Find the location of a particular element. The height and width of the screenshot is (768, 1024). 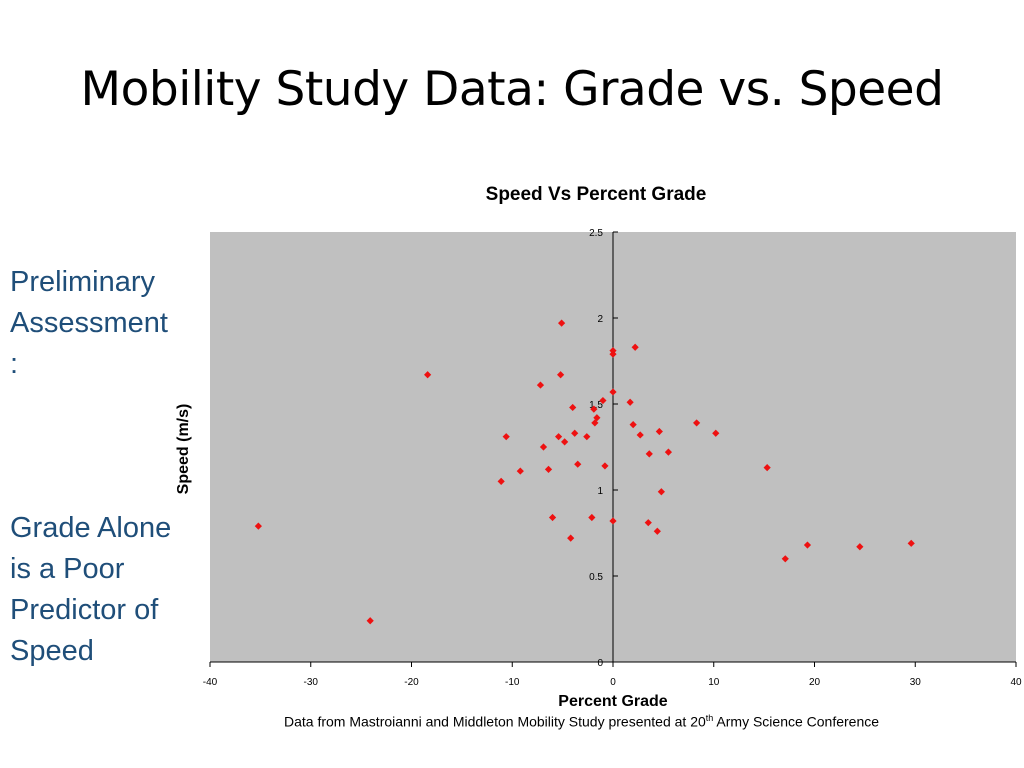

side-text-line: Grade Alone is located at coordinates (91, 528).